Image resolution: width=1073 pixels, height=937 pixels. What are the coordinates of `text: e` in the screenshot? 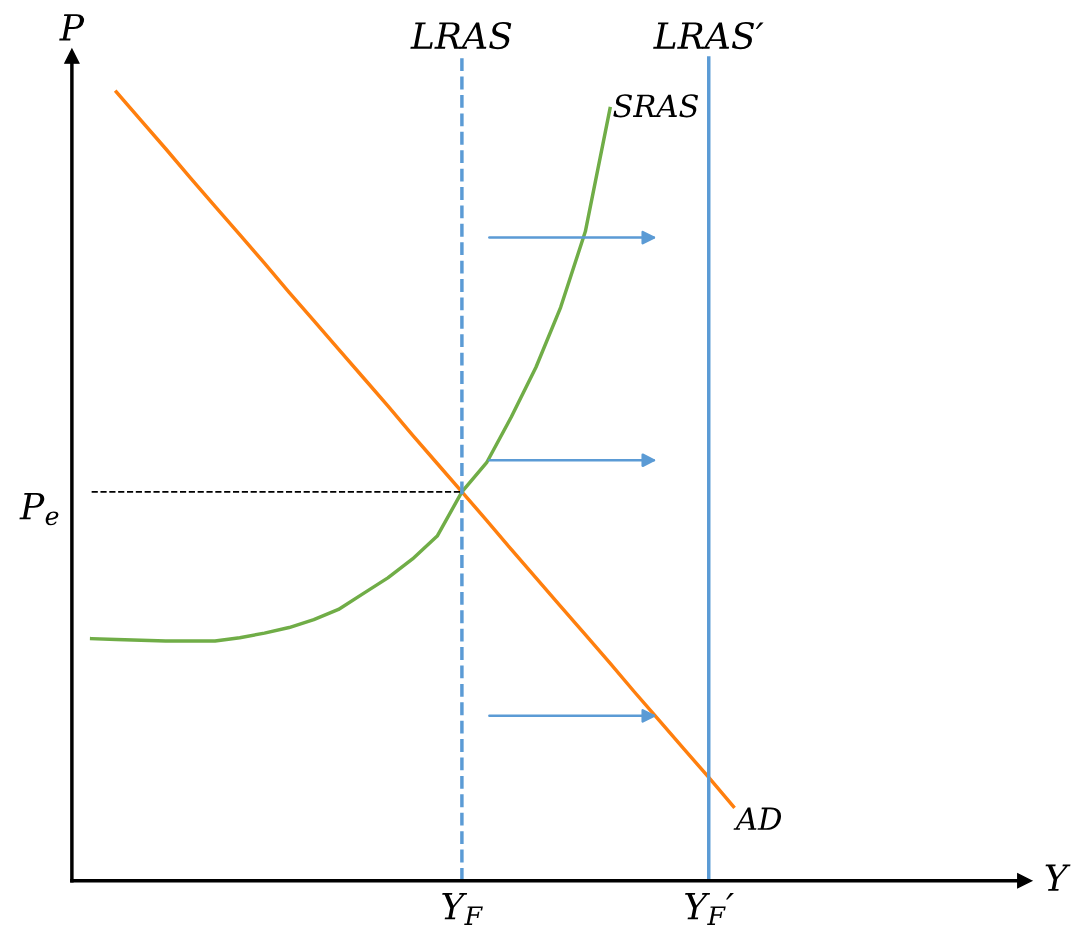 It's located at (52, 518).